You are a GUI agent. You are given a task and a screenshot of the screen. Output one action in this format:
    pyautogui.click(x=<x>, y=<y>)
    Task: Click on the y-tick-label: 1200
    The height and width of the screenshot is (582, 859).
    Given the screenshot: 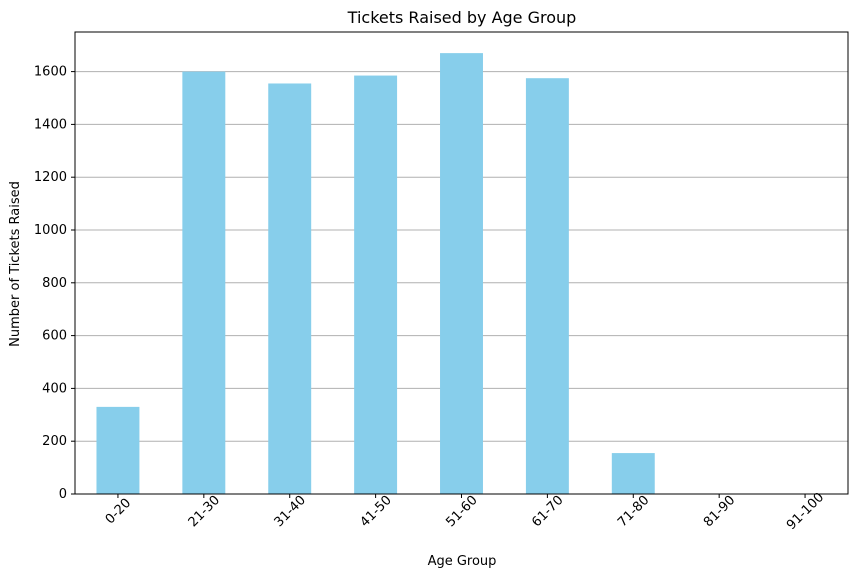 What is the action you would take?
    pyautogui.click(x=50, y=177)
    